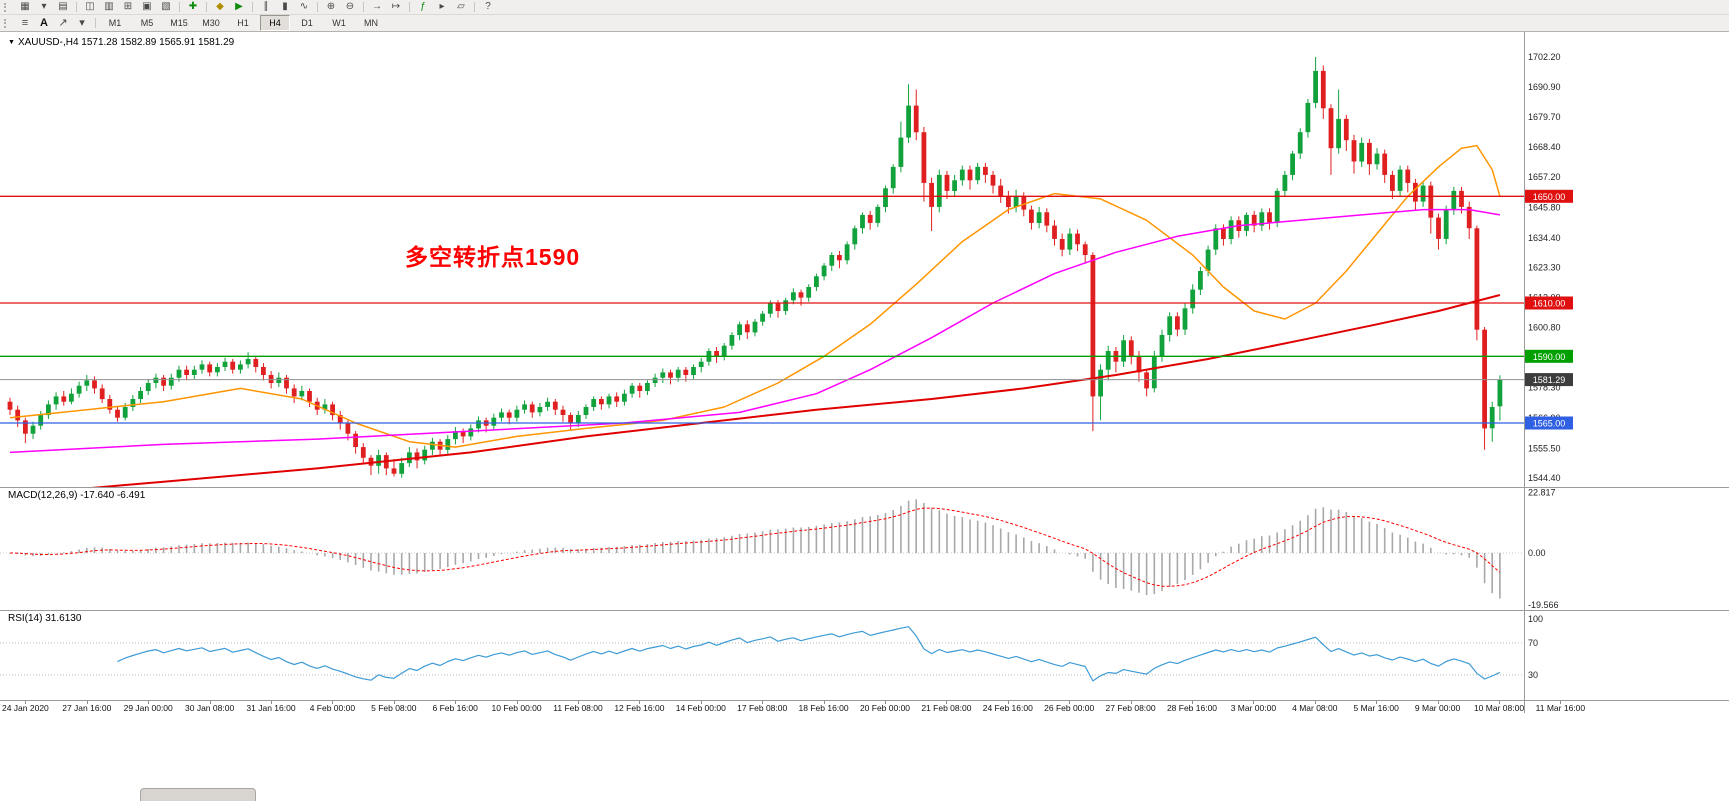  What do you see at coordinates (198, 794) in the screenshot?
I see `chart-tab-fragment` at bounding box center [198, 794].